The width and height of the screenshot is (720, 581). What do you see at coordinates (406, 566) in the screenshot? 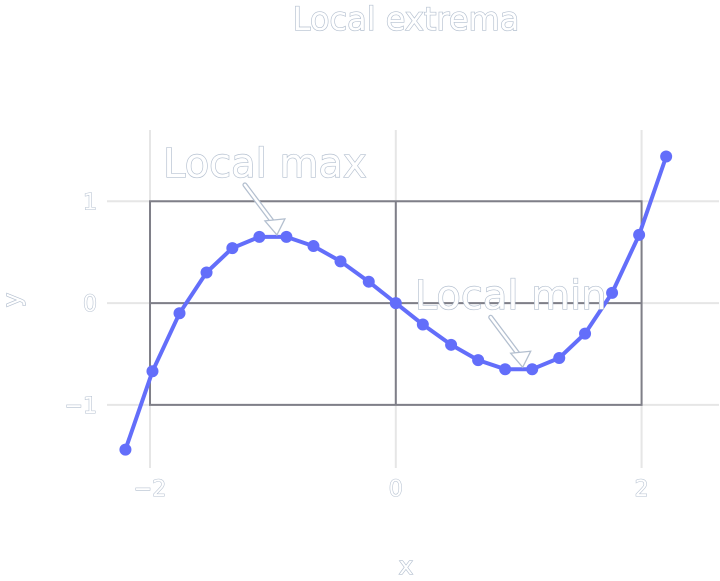
I see `x-axis-label: x` at bounding box center [406, 566].